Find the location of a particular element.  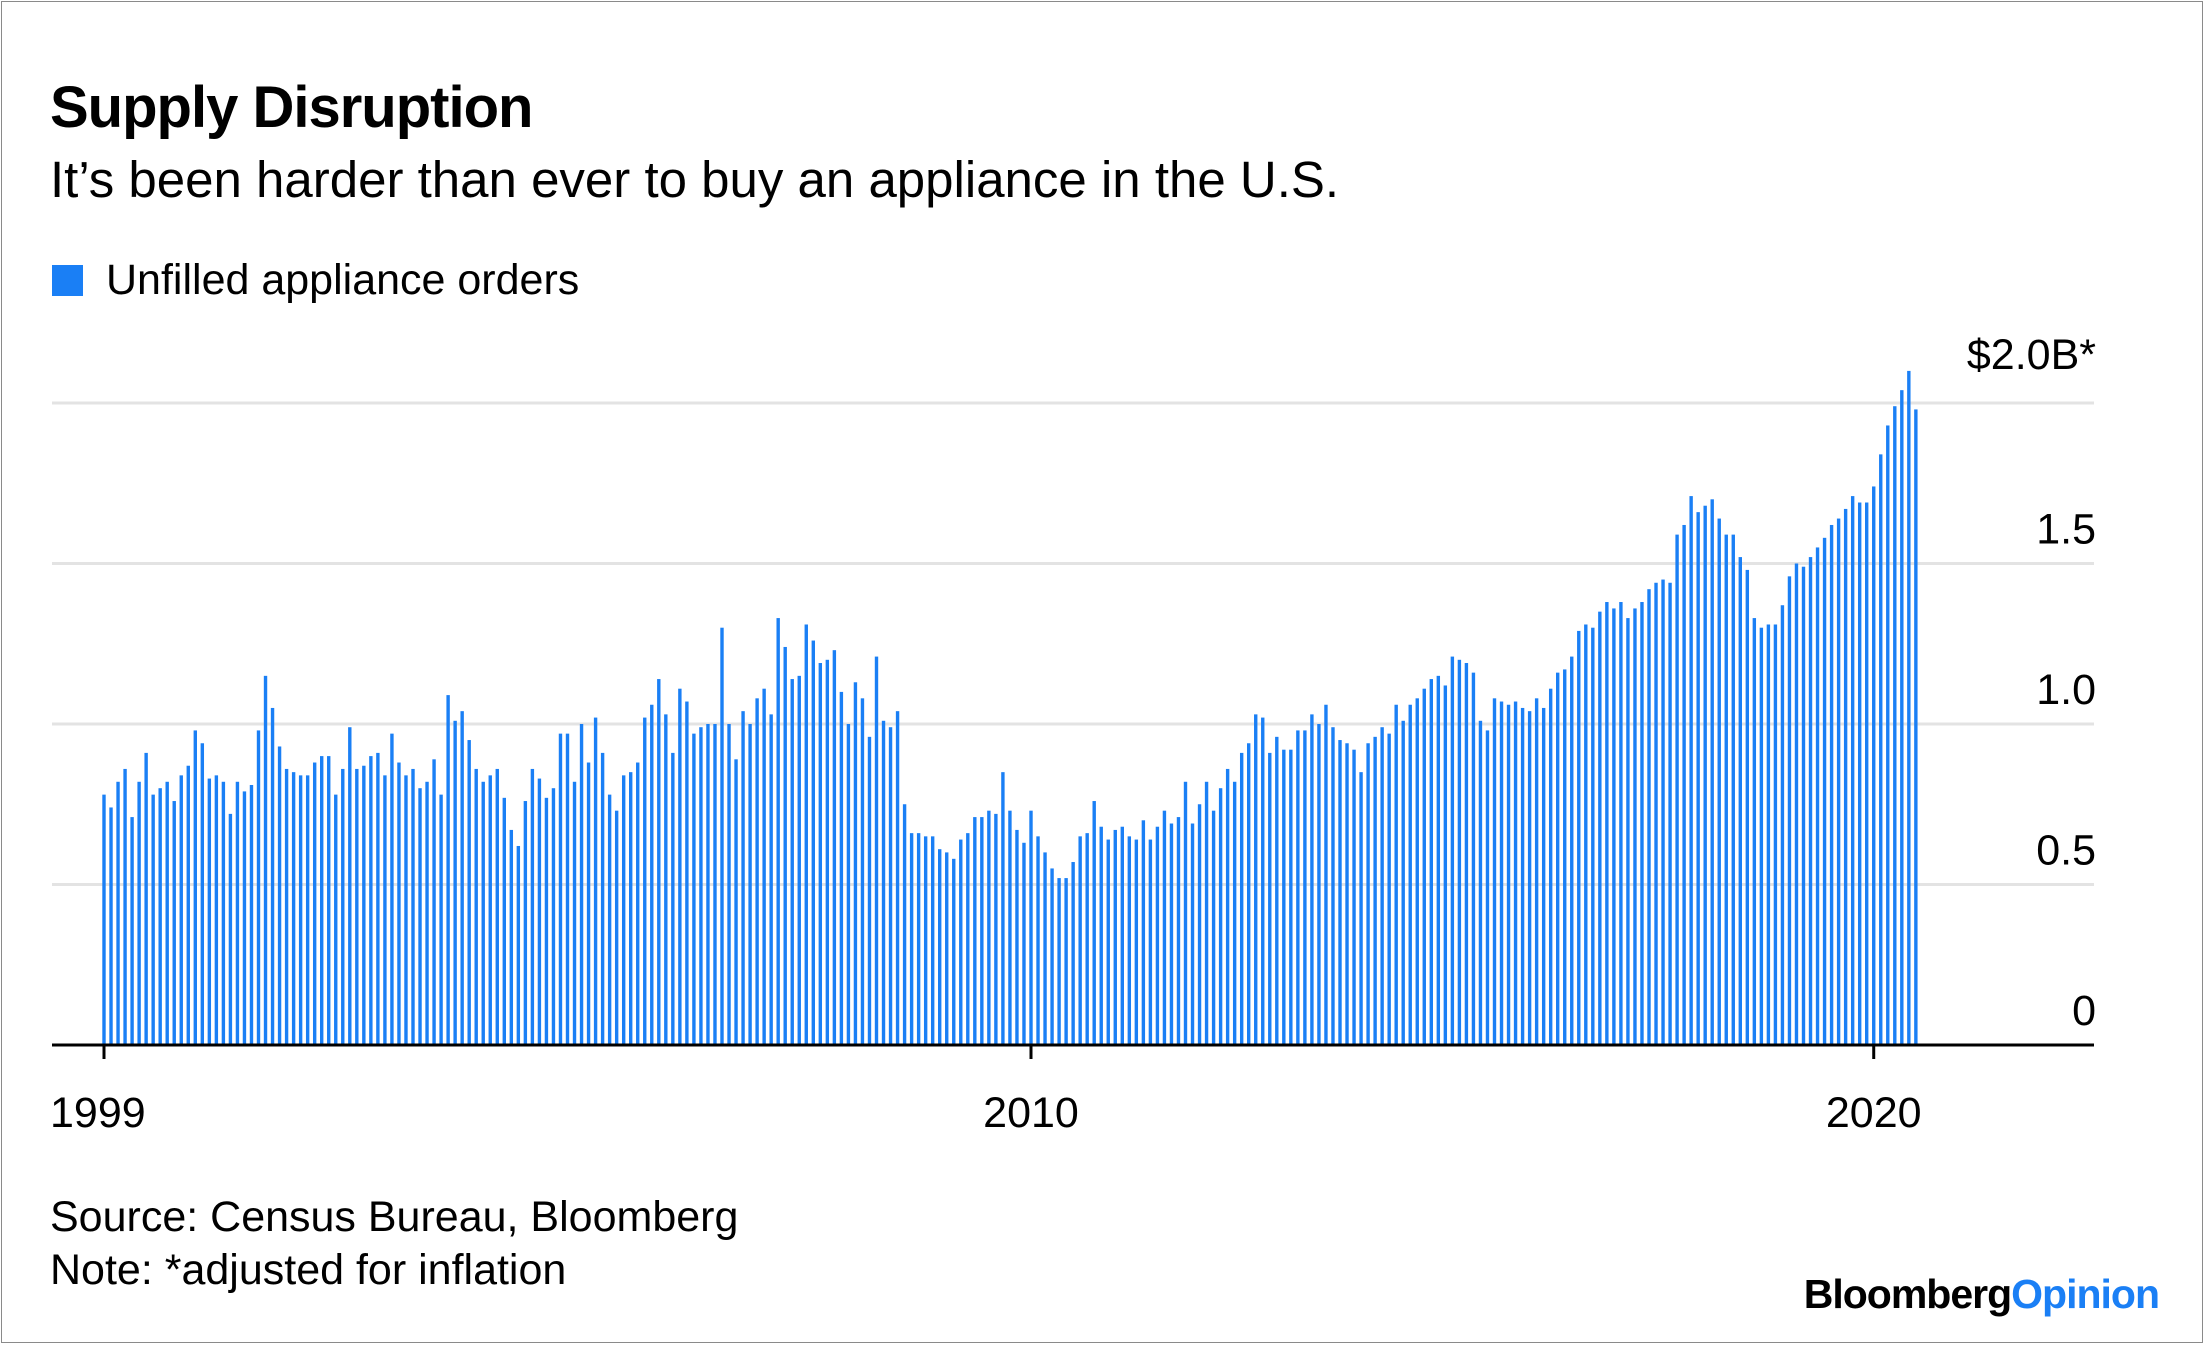

chart-title: Supply Disruption is located at coordinates (291, 107).